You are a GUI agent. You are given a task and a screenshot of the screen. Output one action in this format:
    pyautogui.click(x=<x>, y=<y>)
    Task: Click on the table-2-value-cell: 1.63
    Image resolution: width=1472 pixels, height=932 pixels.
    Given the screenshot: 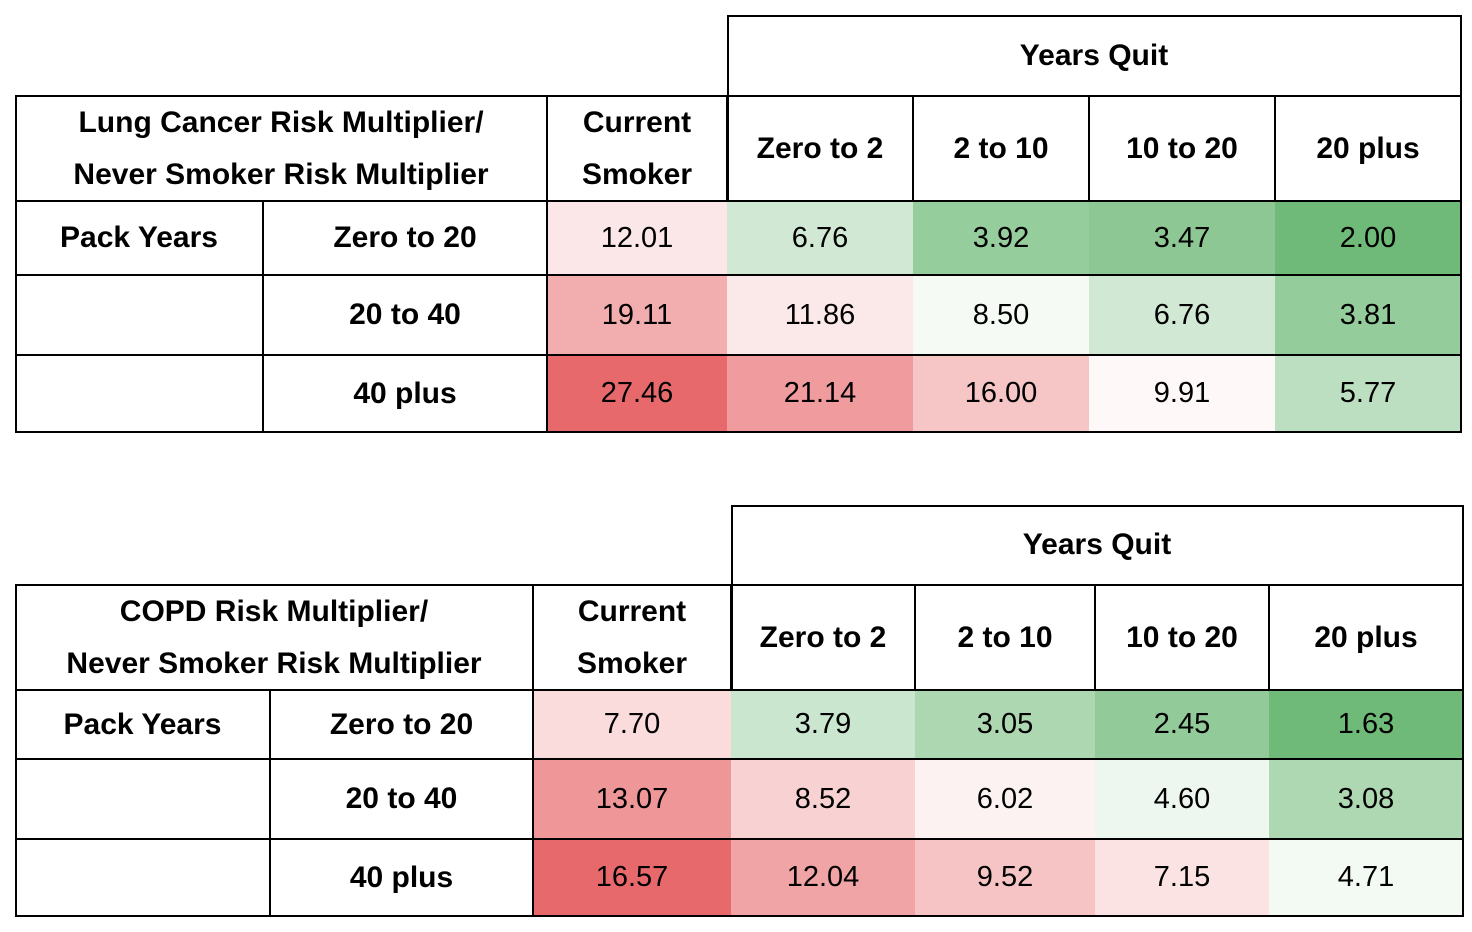 What is the action you would take?
    pyautogui.click(x=1366, y=724)
    